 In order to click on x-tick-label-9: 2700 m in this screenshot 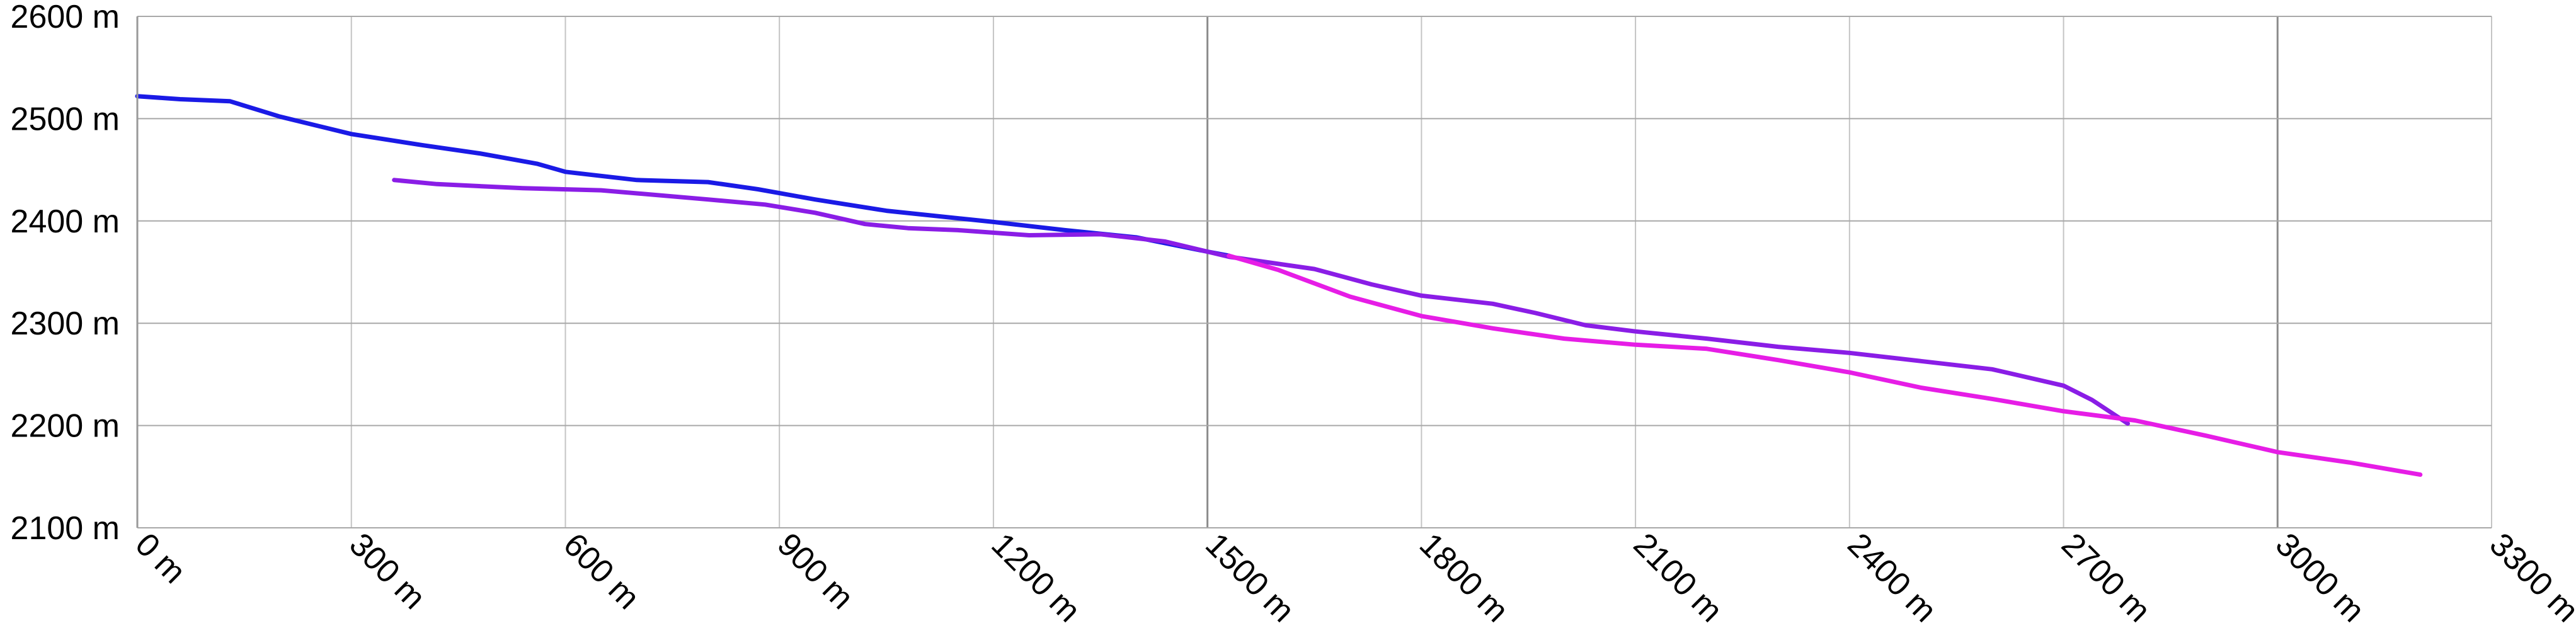, I will do `click(2106, 577)`.